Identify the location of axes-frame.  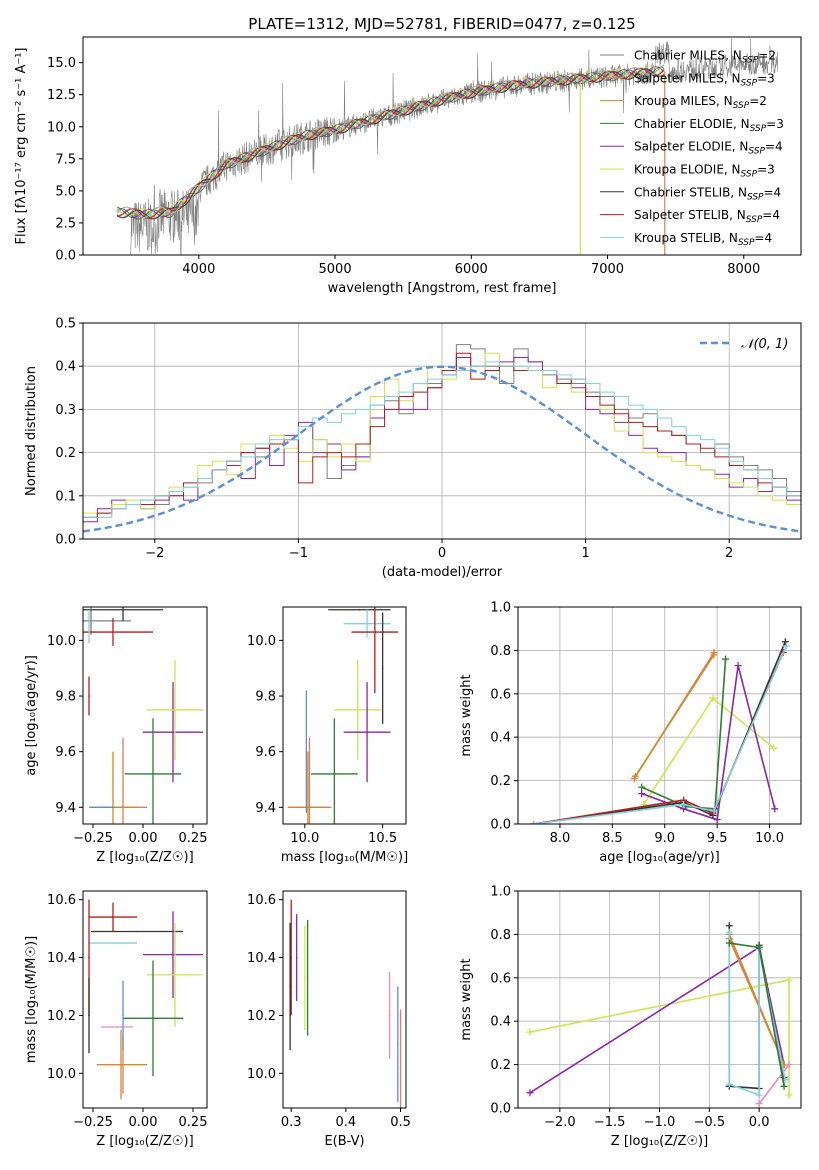
(659, 715).